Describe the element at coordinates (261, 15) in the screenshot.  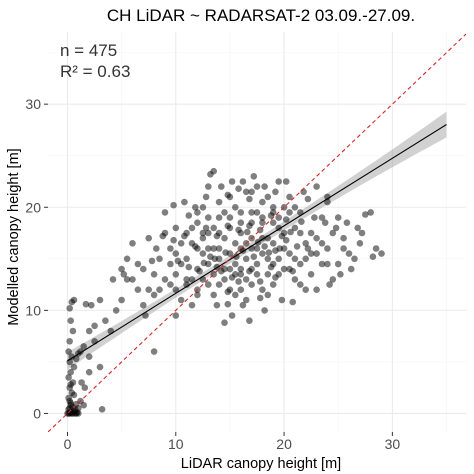
I see `chart-title: CH LiDAR ~ RADARSAT-2 03.09.-27.09.` at that location.